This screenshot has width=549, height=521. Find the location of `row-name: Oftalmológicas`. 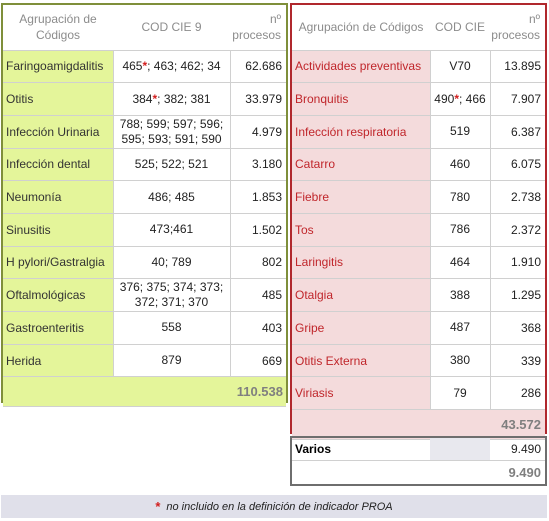

row-name: Oftalmológicas is located at coordinates (58, 295).